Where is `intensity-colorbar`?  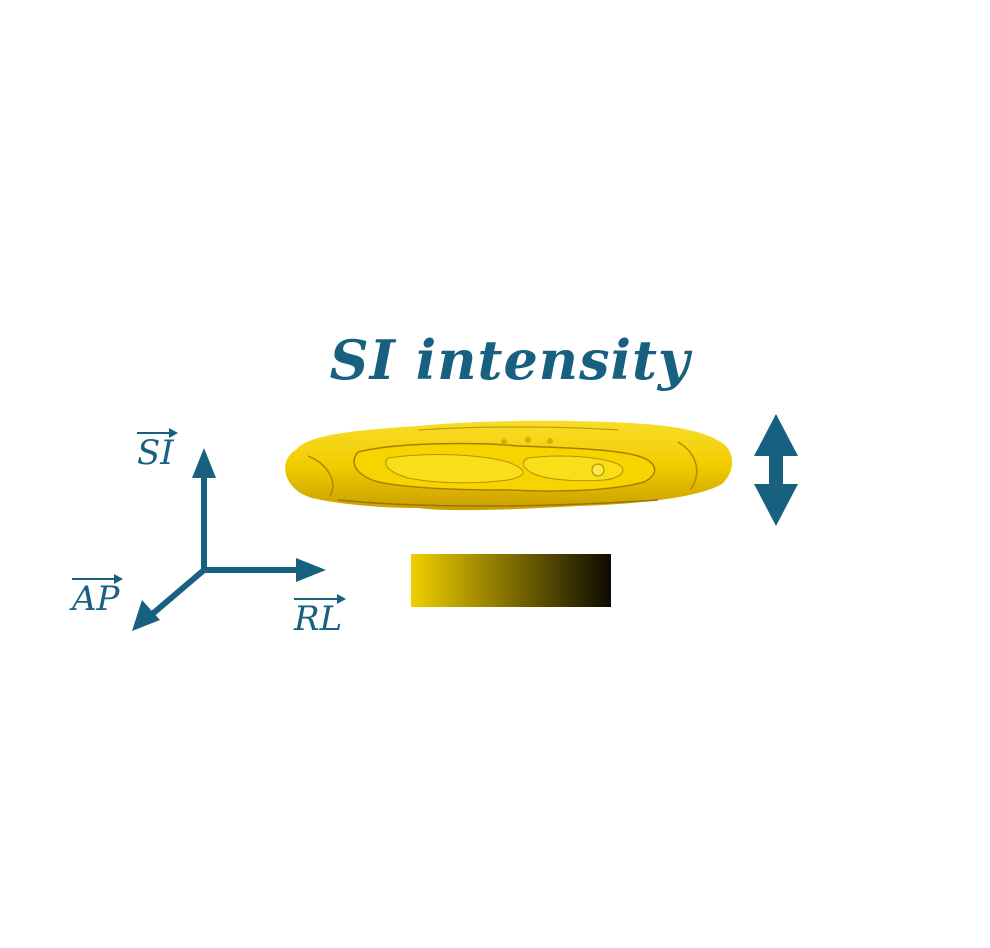 intensity-colorbar is located at coordinates (511, 580).